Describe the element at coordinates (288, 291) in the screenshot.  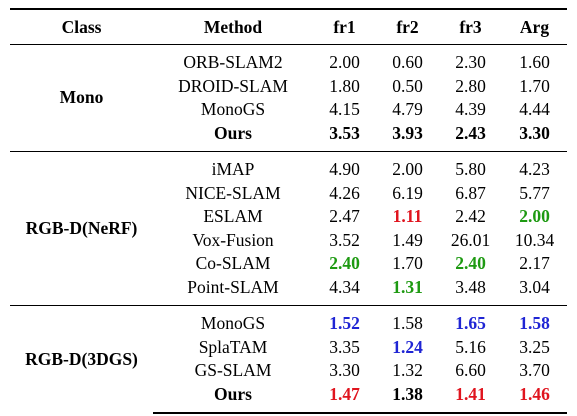
I see `table-row: Point-SLAM 4.34 1.31 3.48 3.04` at that location.